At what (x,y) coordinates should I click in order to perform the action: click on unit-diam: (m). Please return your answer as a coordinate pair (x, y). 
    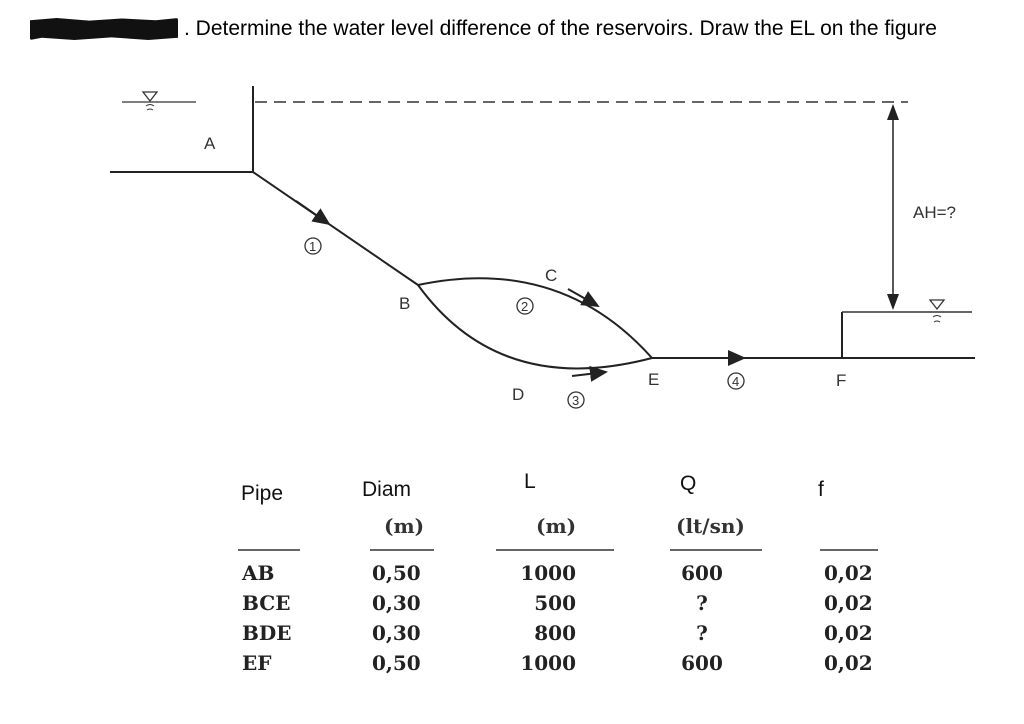
    Looking at the image, I should click on (404, 526).